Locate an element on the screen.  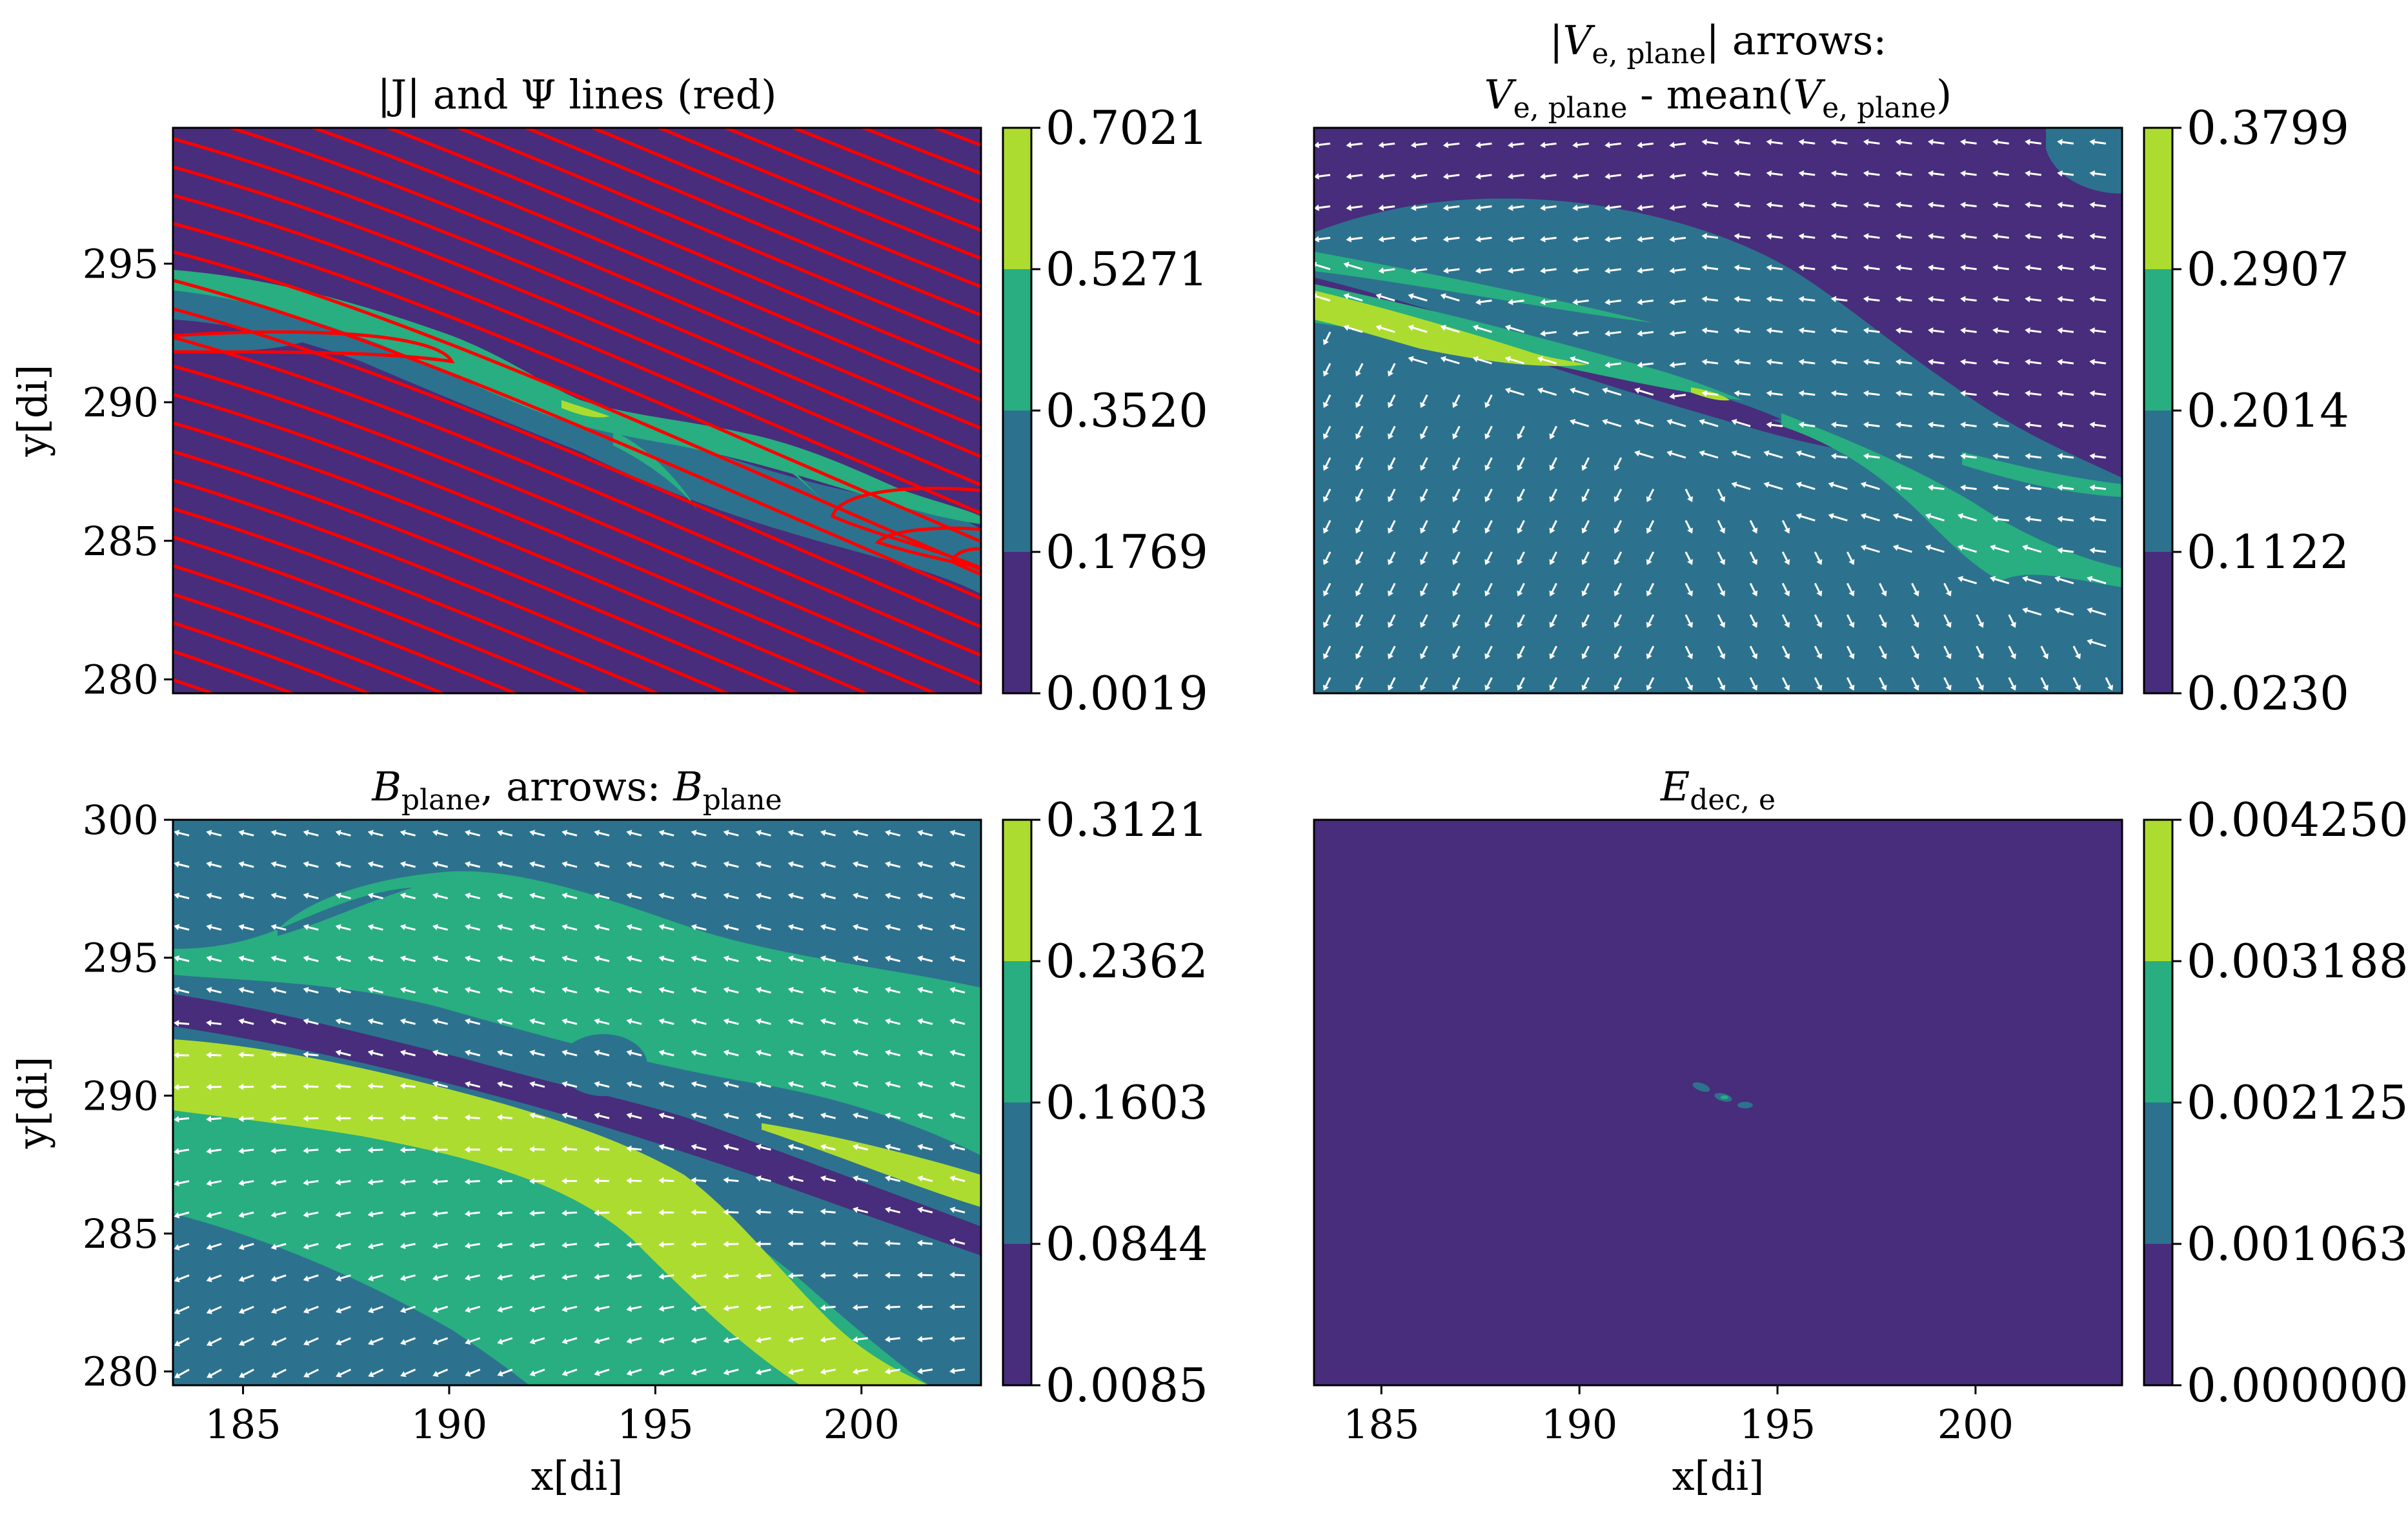
y-tick-label: 285 is located at coordinates (121, 541).